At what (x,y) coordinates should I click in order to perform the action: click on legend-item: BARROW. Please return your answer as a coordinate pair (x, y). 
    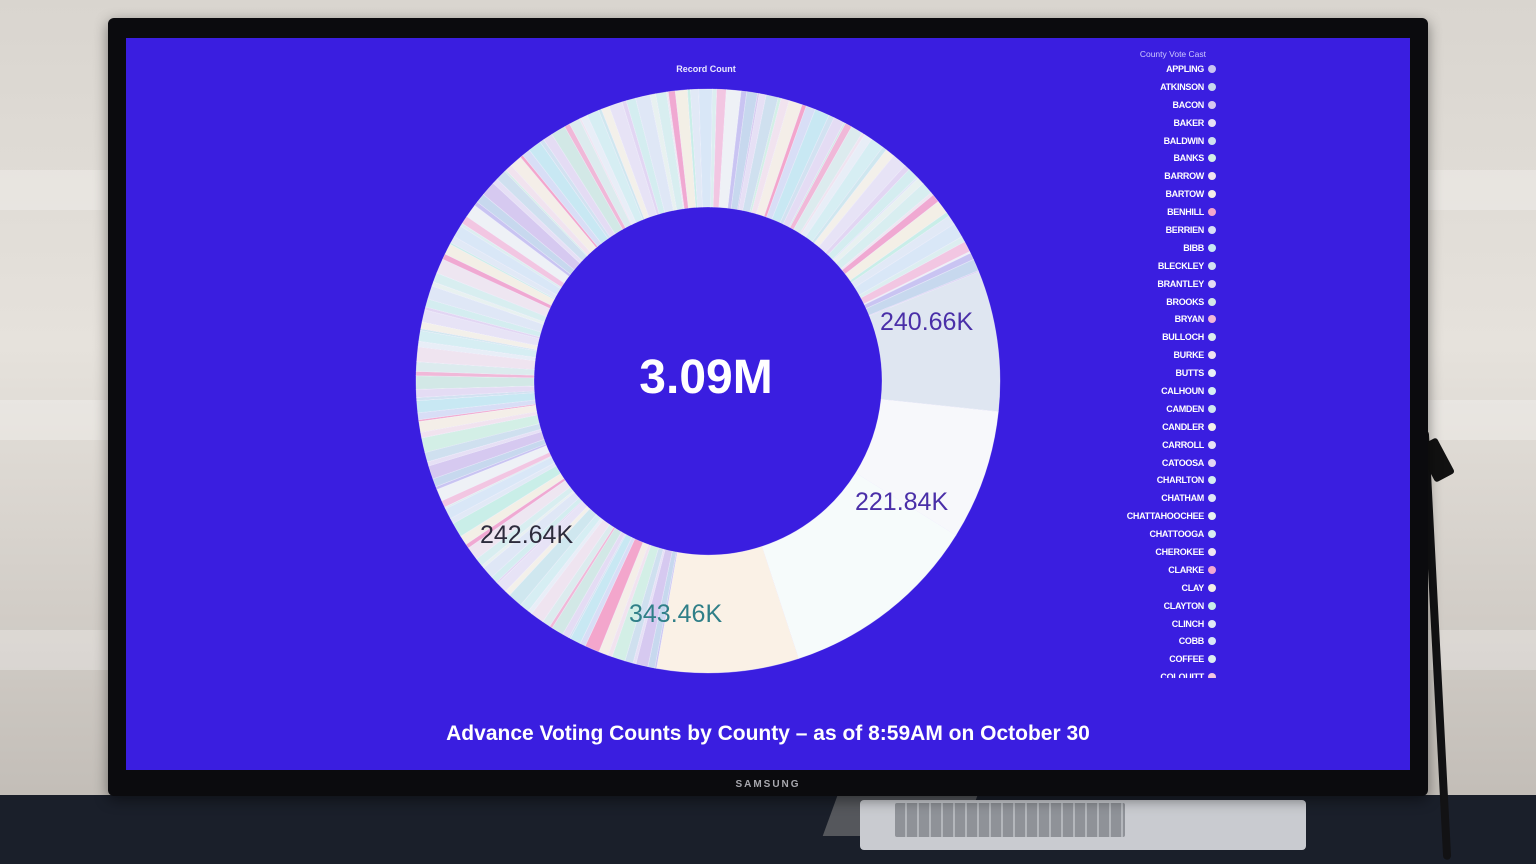
    Looking at the image, I should click on (1168, 176).